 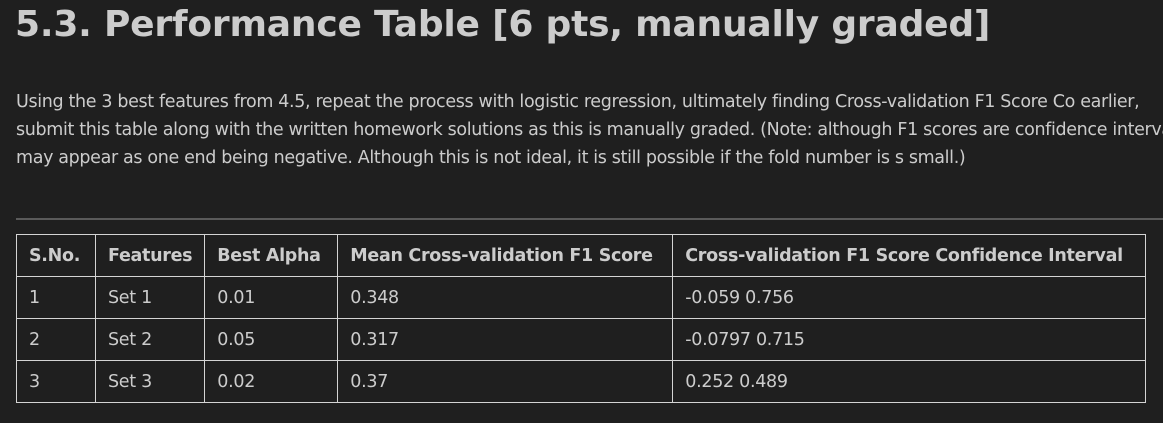 What do you see at coordinates (150, 381) in the screenshot?
I see `cell-features: Set 3` at bounding box center [150, 381].